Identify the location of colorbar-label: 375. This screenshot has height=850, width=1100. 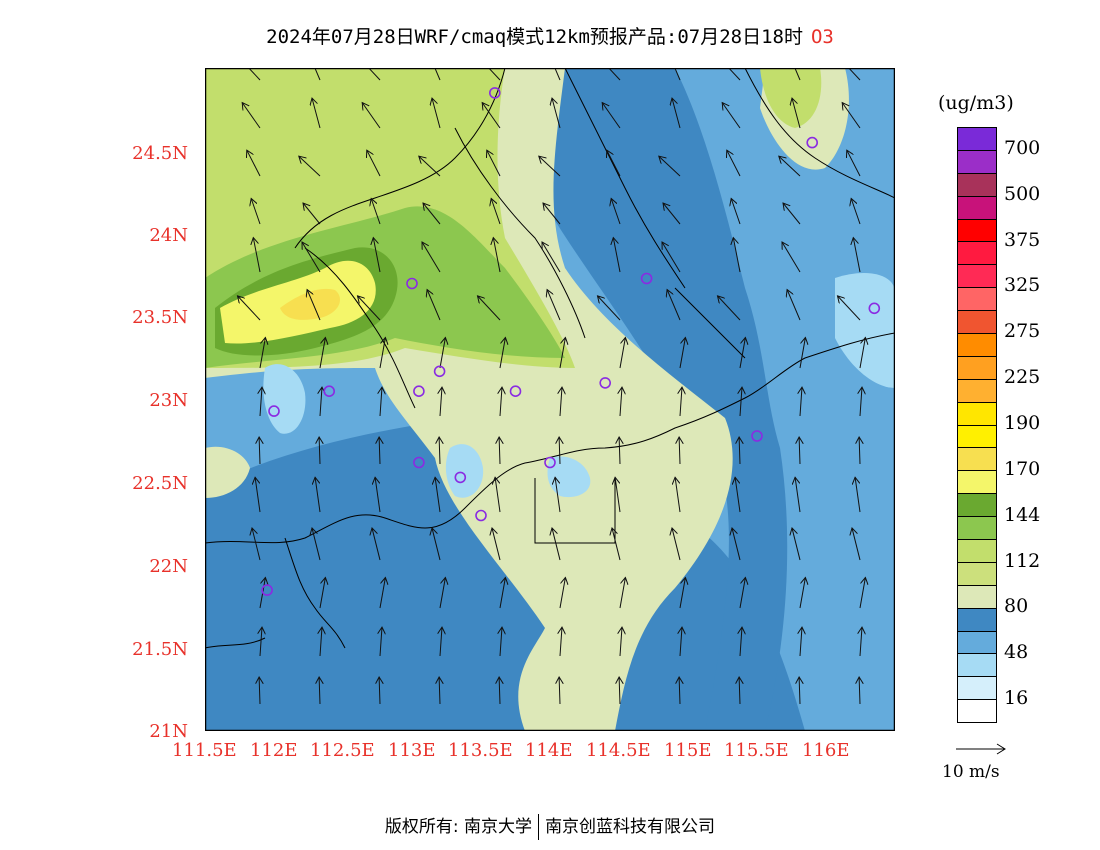
(1022, 239).